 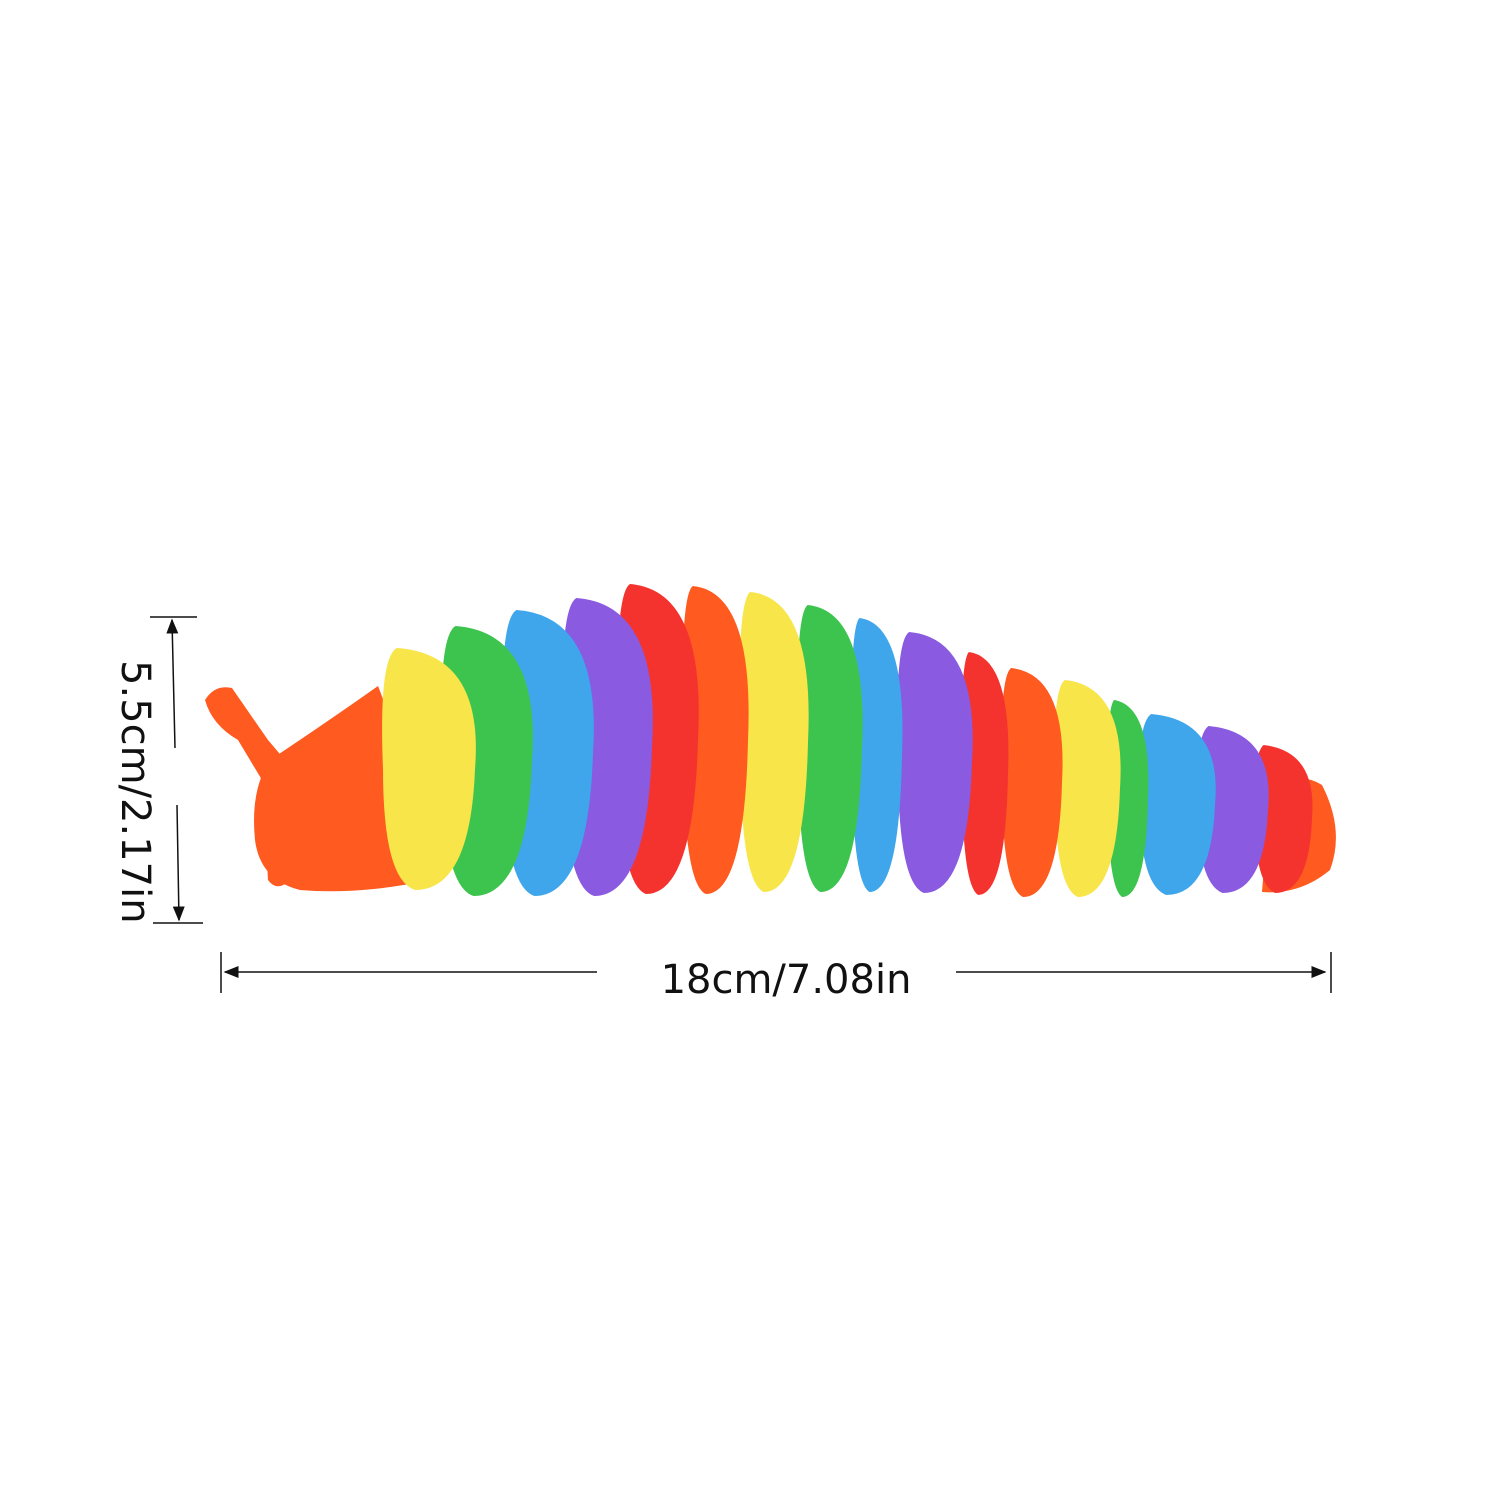 I want to click on length-dimension: 18cm/7.08in, so click(x=776, y=977).